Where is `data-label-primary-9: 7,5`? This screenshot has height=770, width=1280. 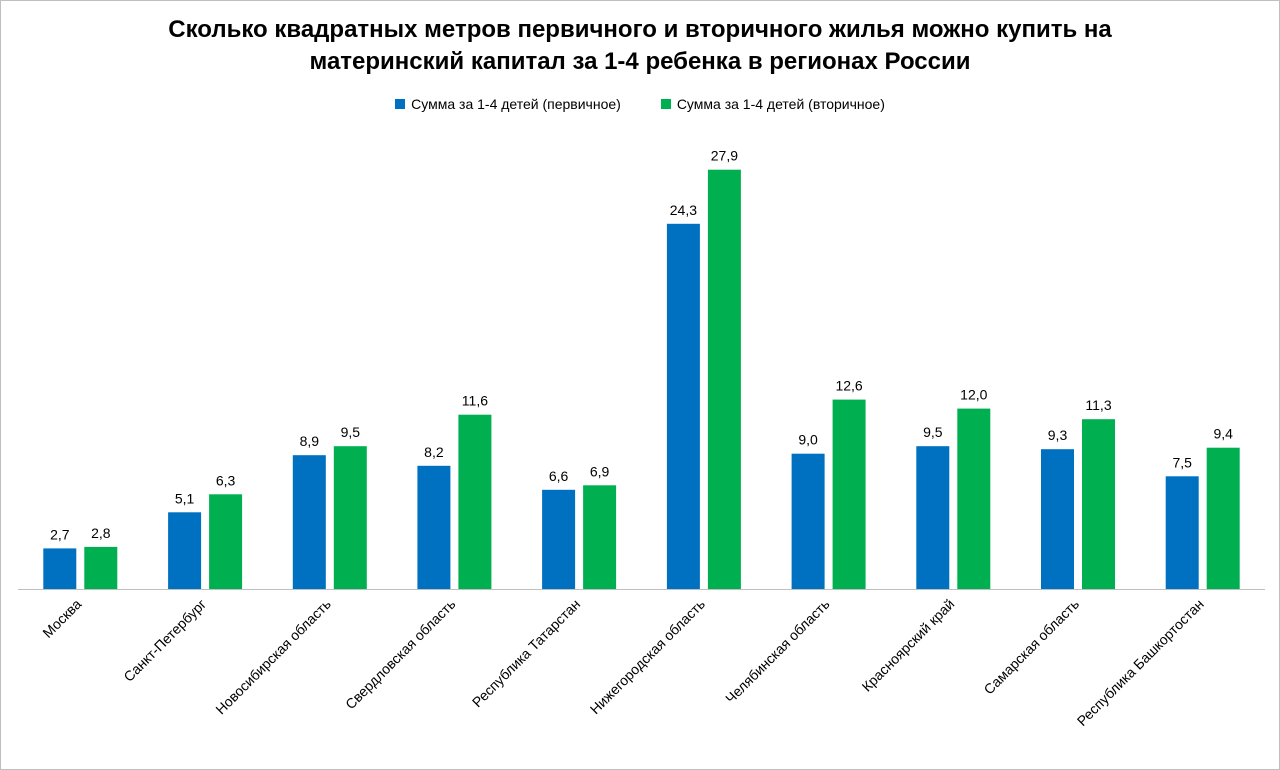
data-label-primary-9: 7,5 is located at coordinates (1182, 462).